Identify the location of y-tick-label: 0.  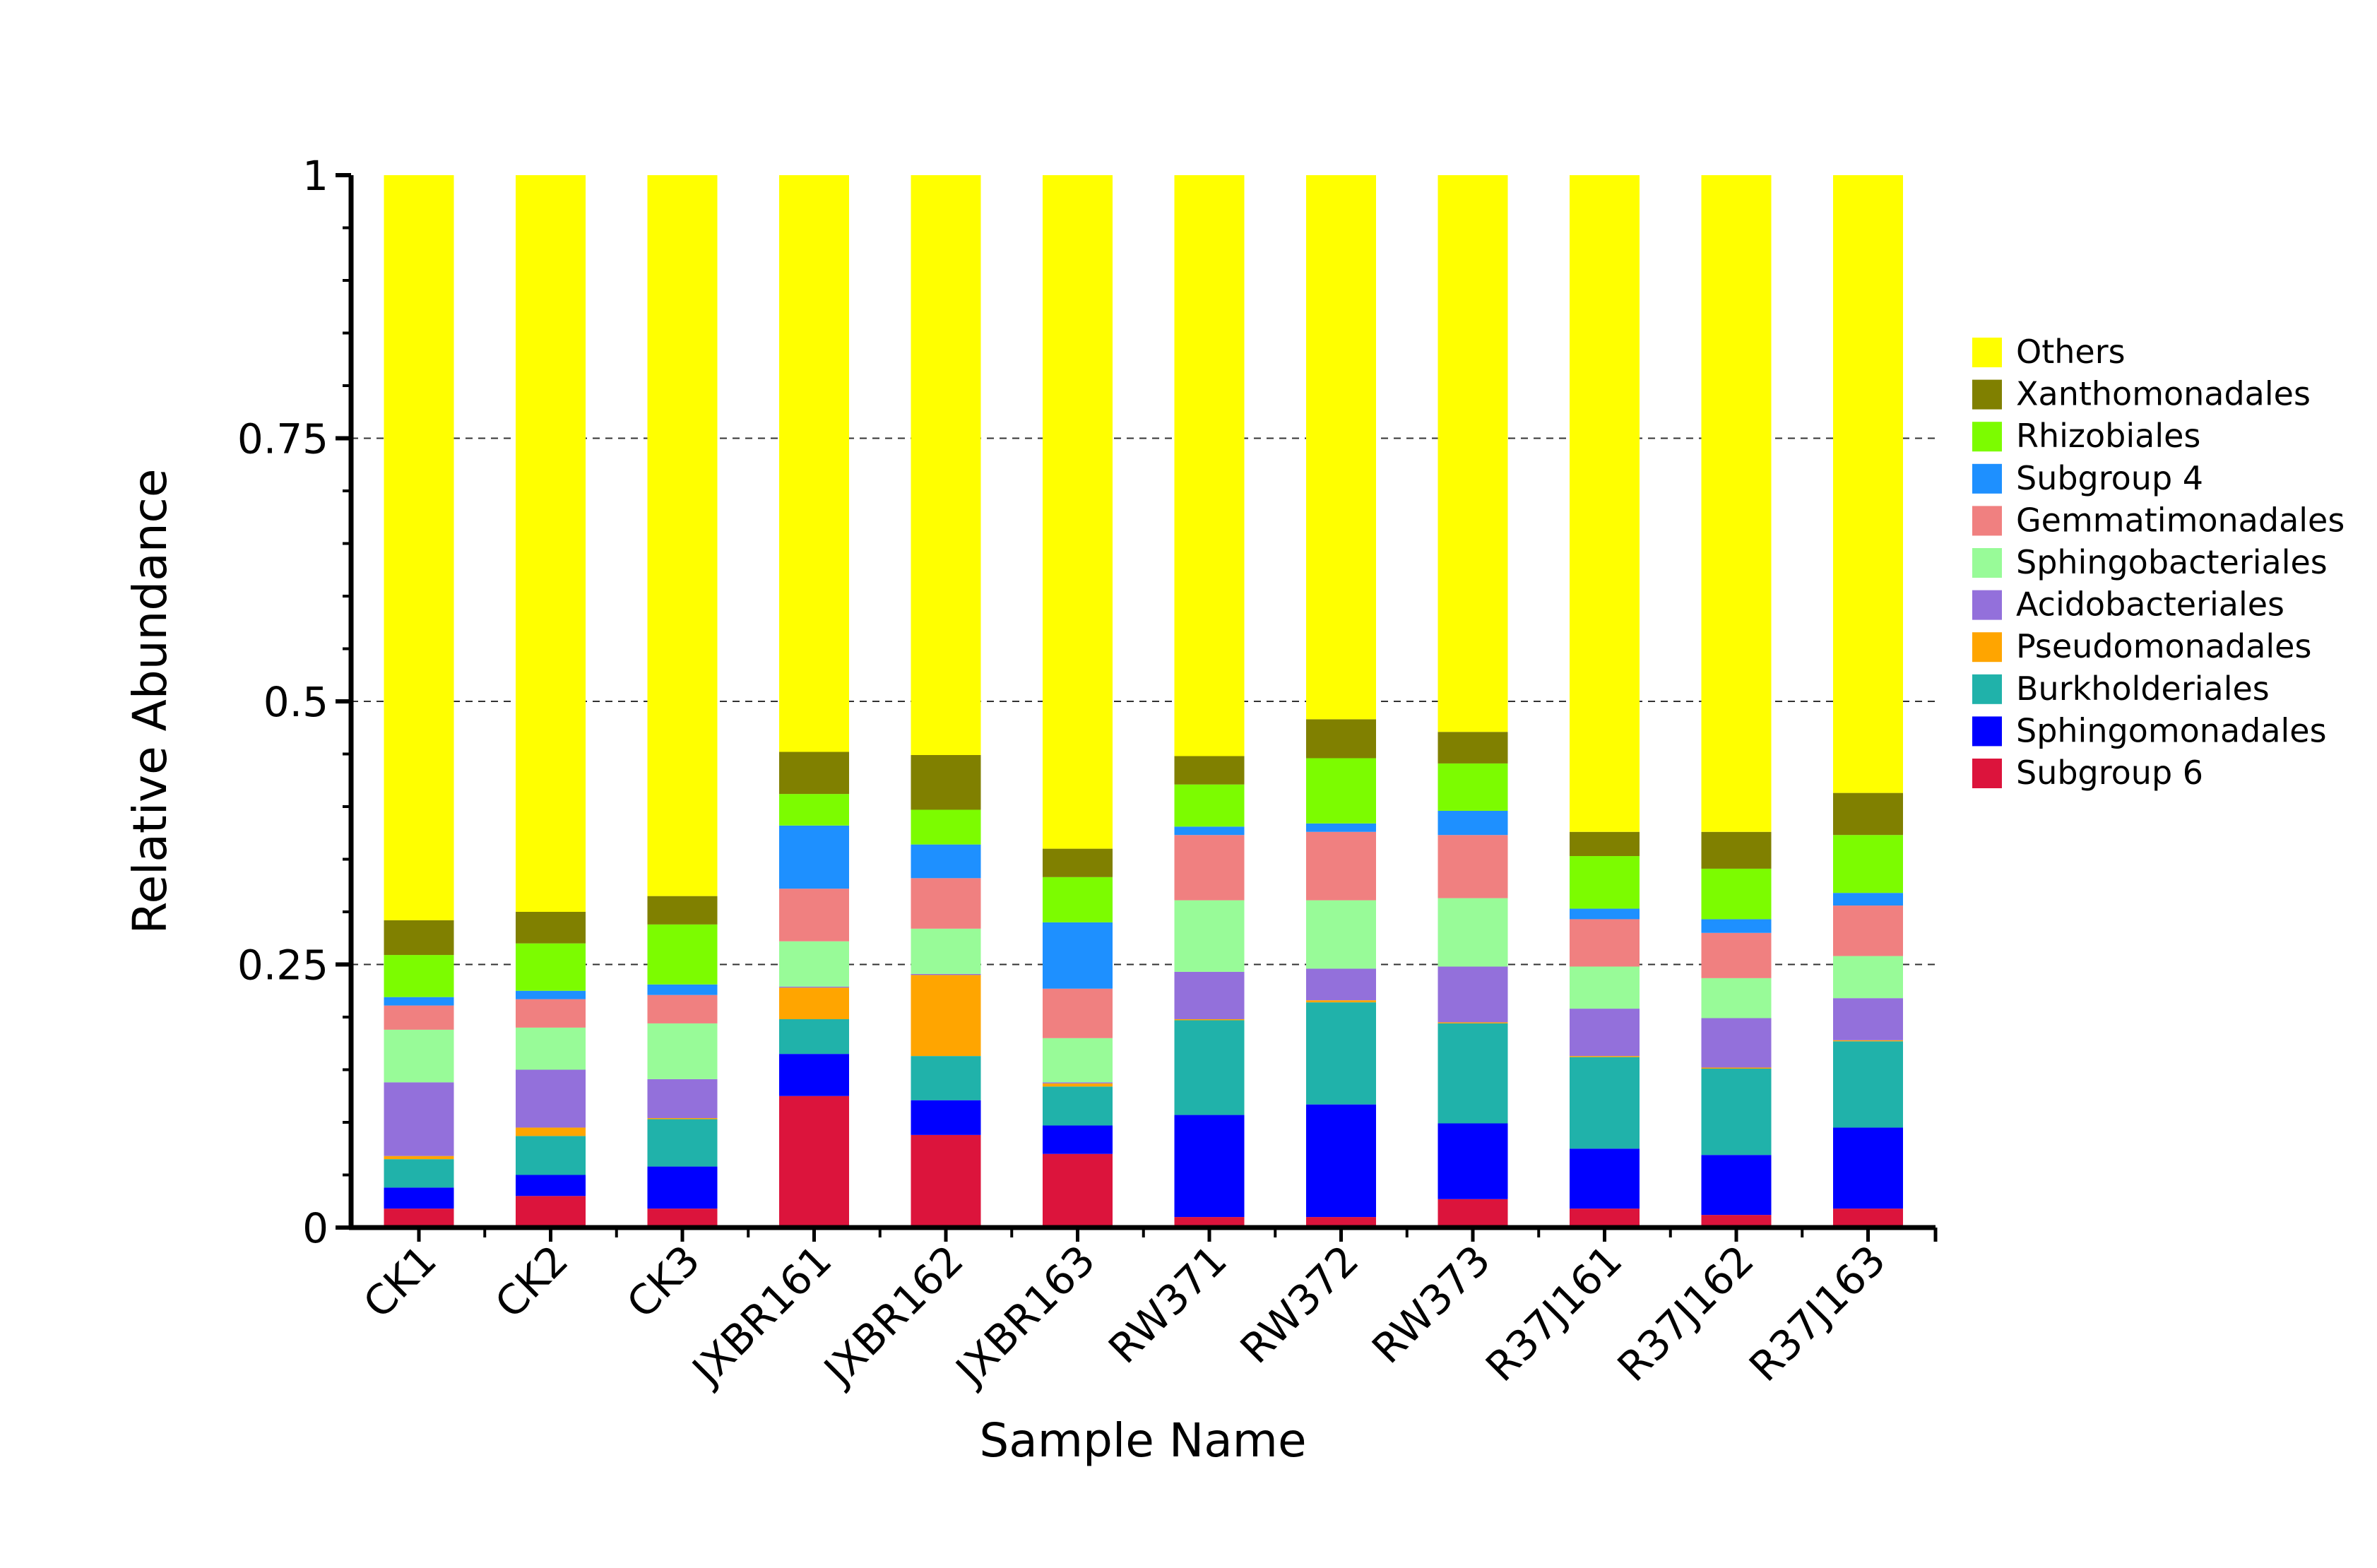
(315, 1228).